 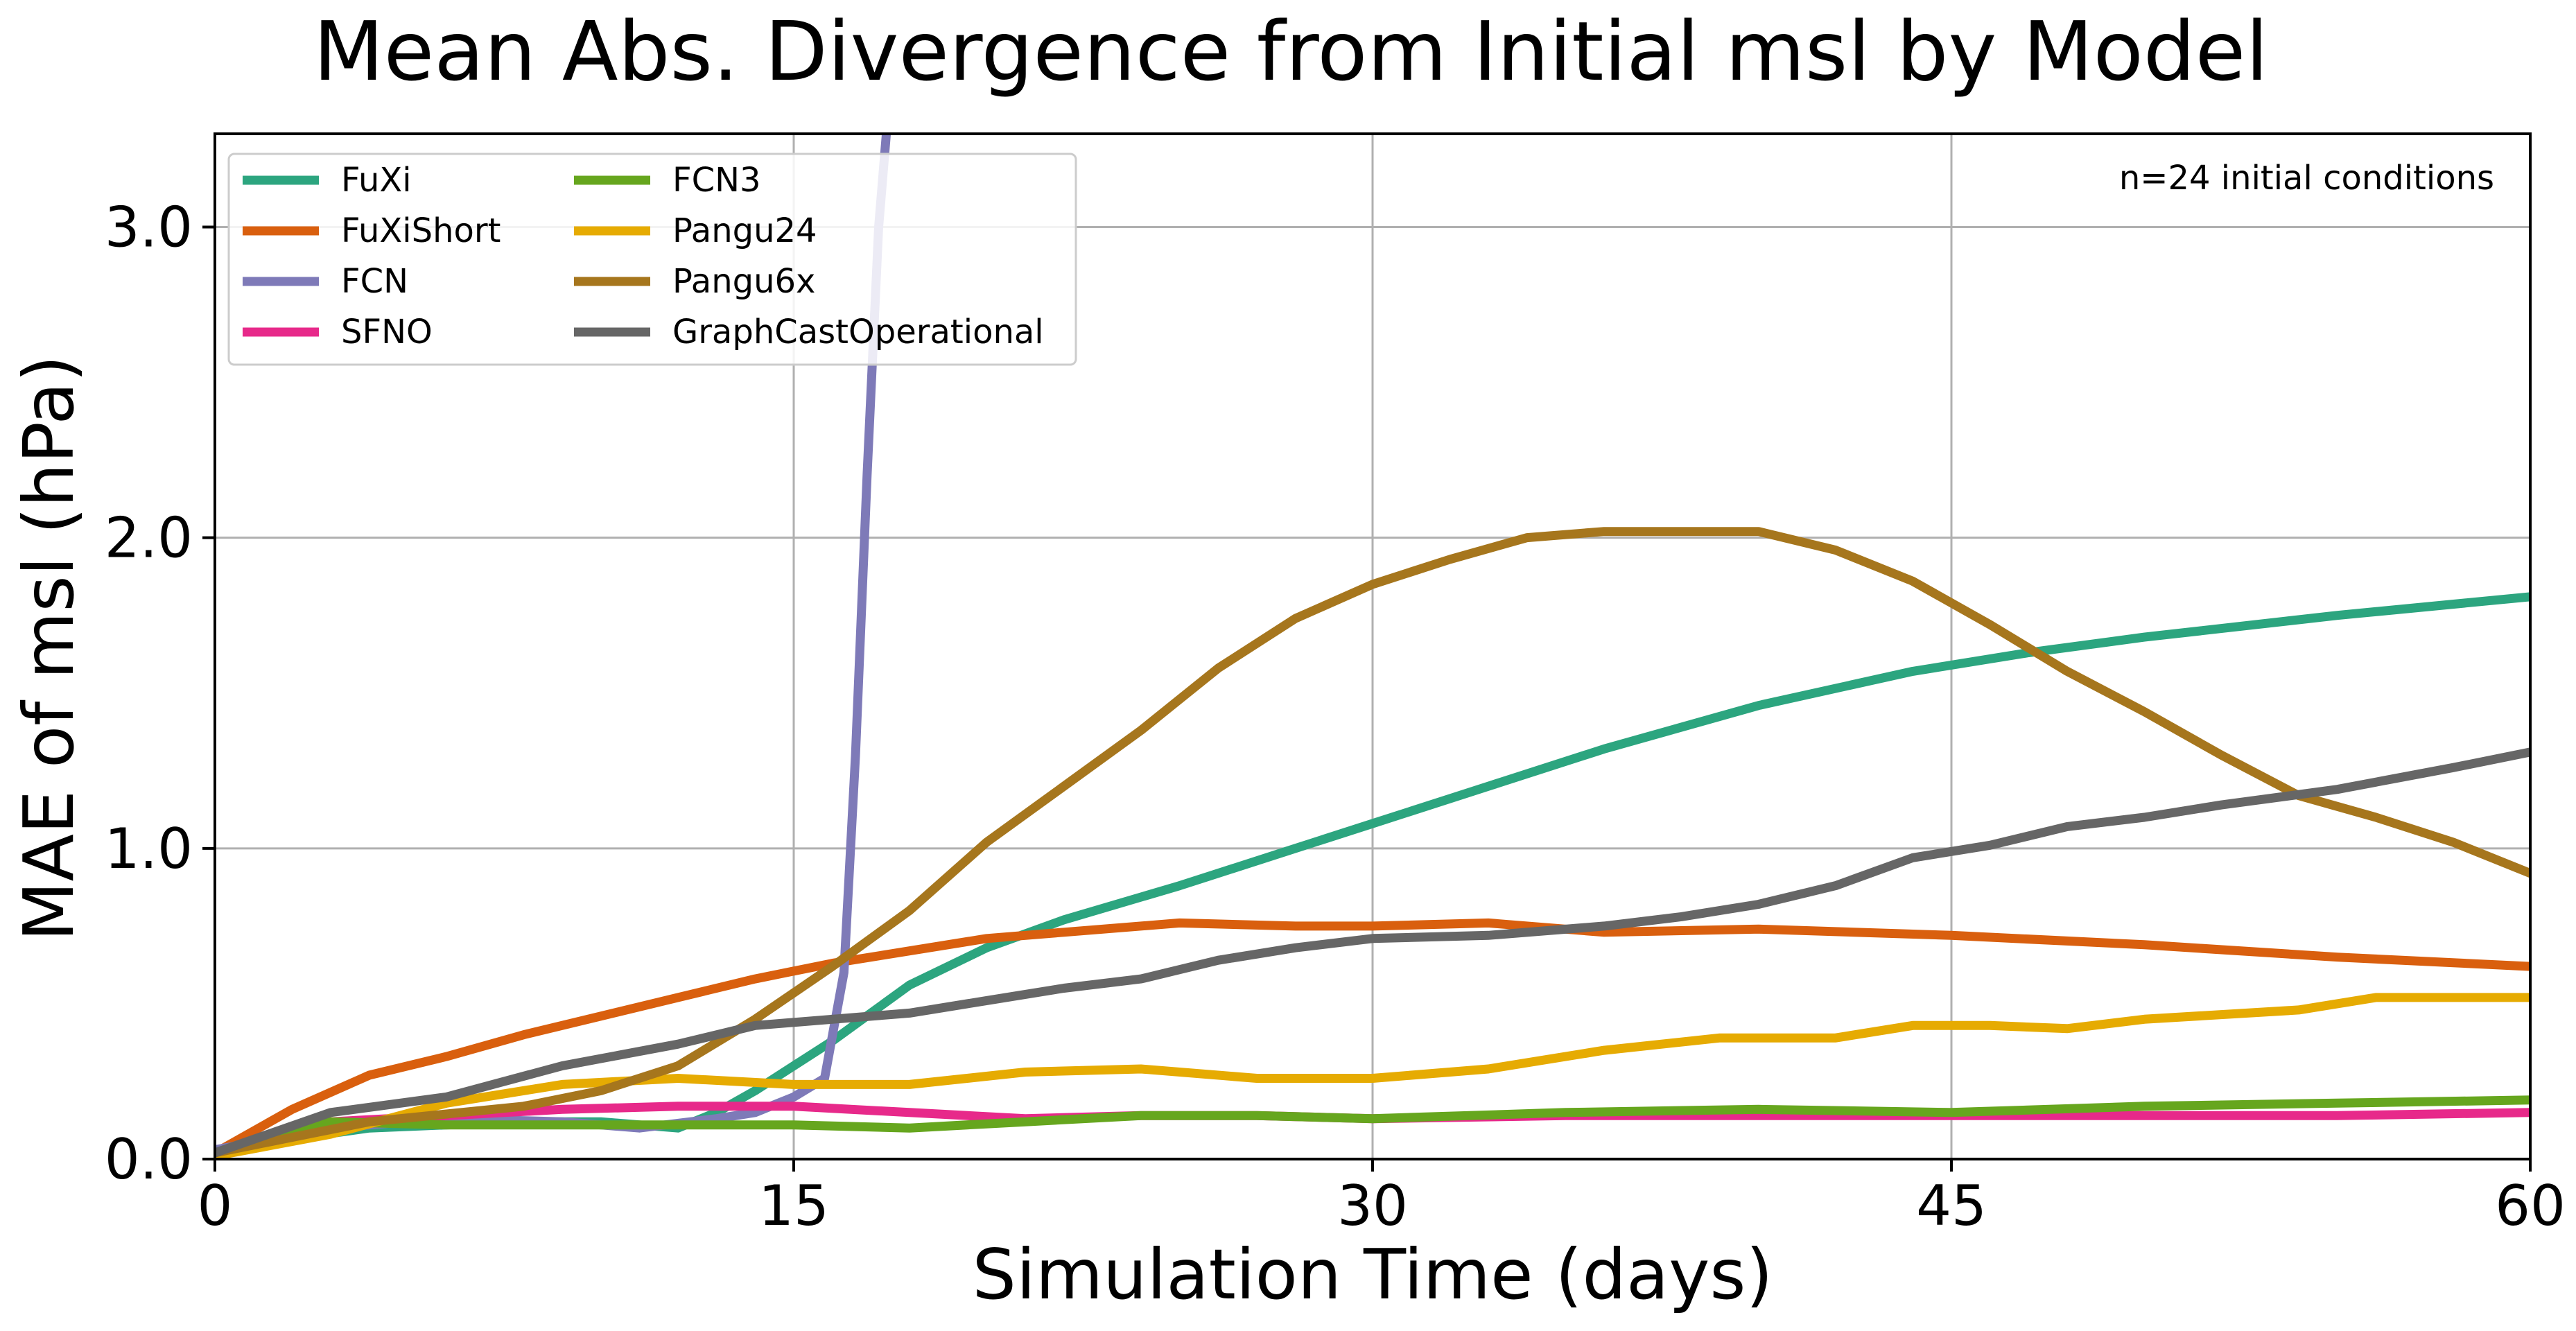 I want to click on x-tick-label: 0, so click(x=215, y=1206).